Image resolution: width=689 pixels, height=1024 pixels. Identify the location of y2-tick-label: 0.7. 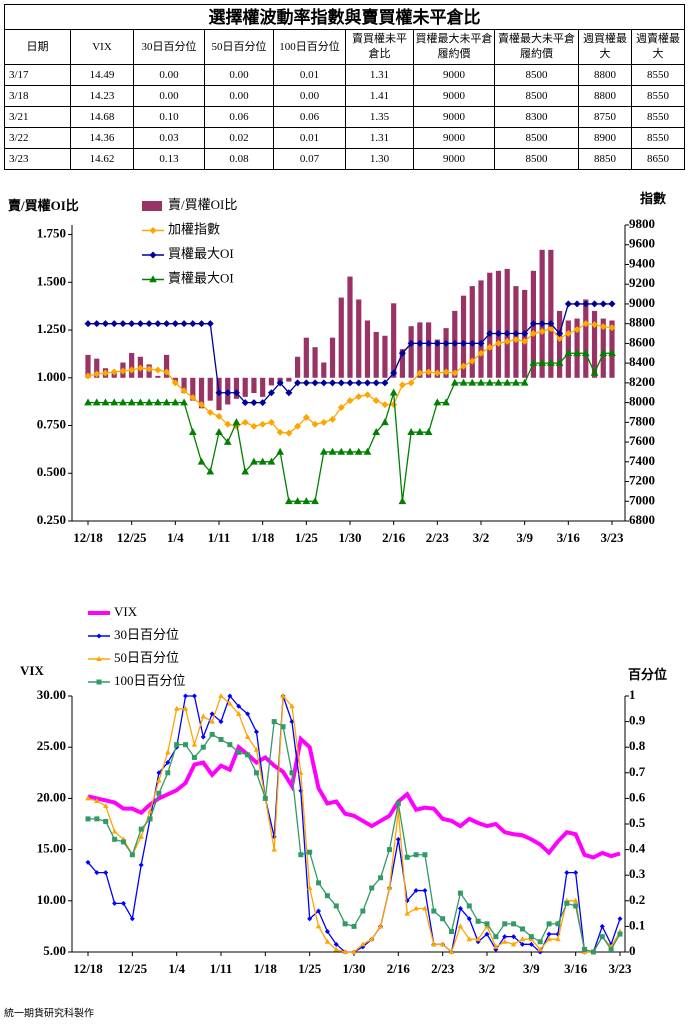
(637, 771).